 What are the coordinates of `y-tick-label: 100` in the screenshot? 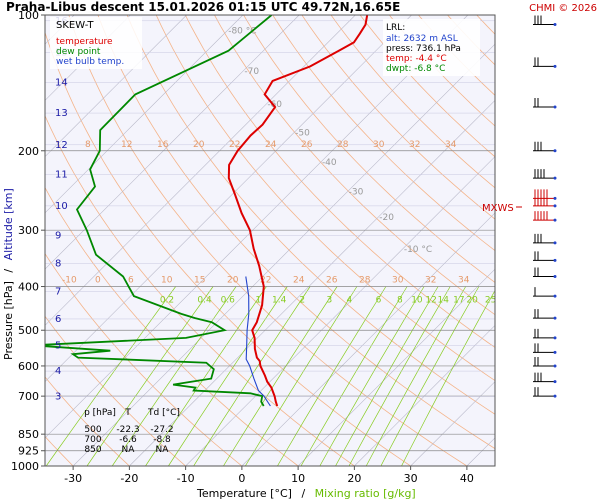 It's located at (28, 15).